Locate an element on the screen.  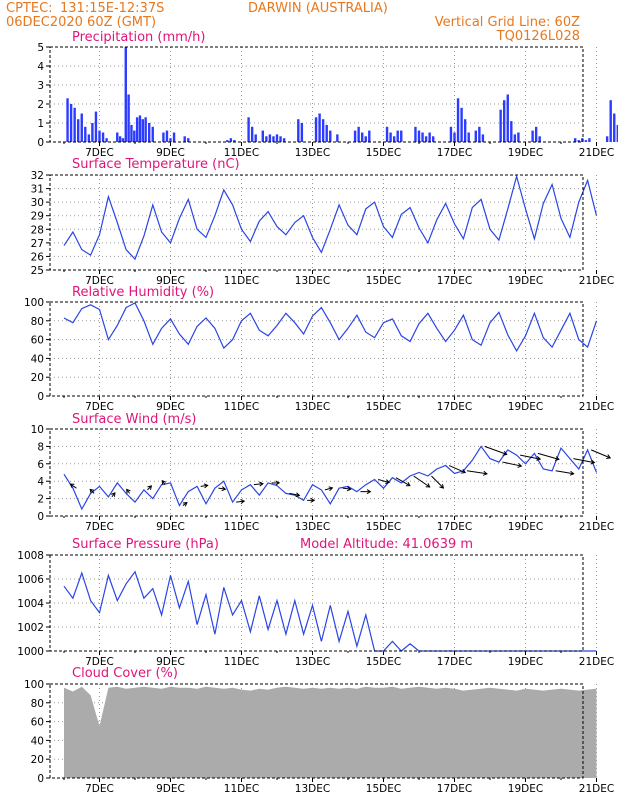
y-tick-label: 20 is located at coordinates (37, 378).